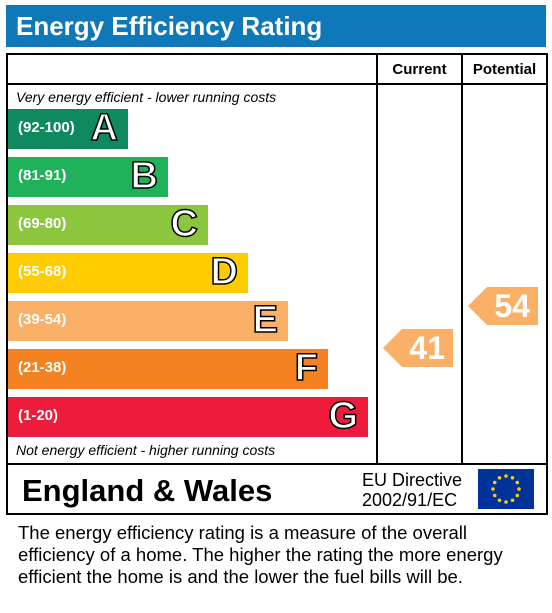 Image resolution: width=552 pixels, height=613 pixels. What do you see at coordinates (306, 368) in the screenshot?
I see `band-letter: F` at bounding box center [306, 368].